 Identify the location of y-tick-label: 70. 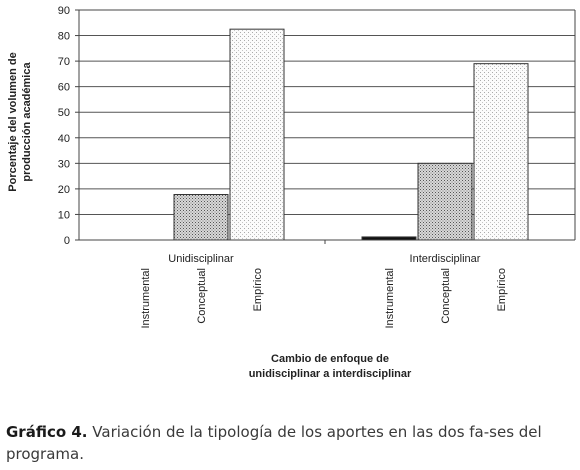
(64, 62).